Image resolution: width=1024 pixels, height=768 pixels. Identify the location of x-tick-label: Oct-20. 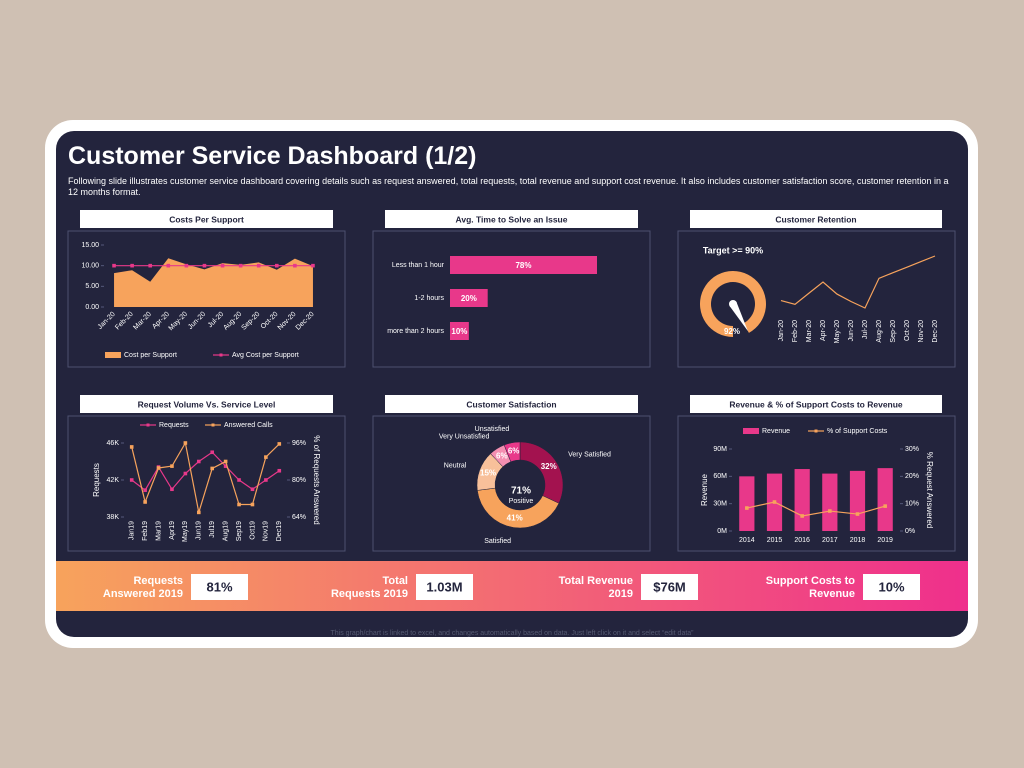
(907, 330).